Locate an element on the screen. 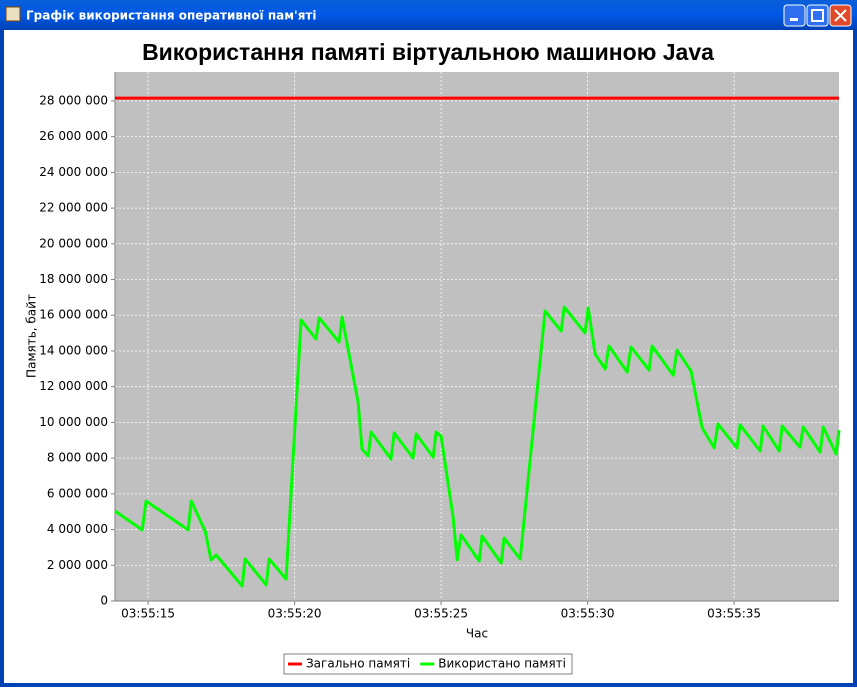  y-tick-label: 12 000 000 is located at coordinates (73, 386).